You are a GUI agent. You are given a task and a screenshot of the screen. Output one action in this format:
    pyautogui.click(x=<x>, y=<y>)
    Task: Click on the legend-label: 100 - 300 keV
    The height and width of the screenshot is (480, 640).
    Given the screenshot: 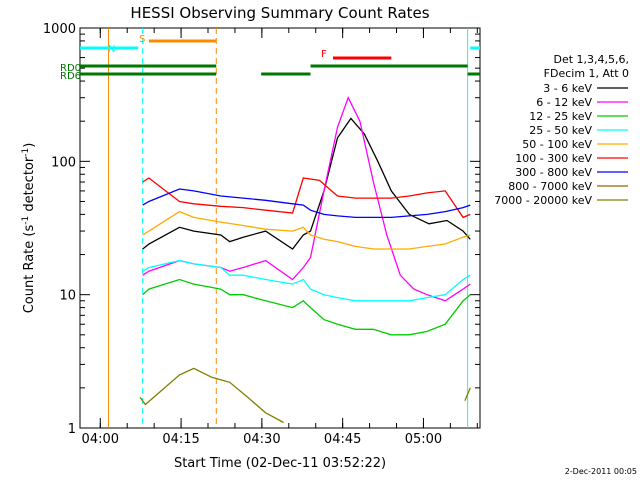 What is the action you would take?
    pyautogui.click(x=553, y=158)
    